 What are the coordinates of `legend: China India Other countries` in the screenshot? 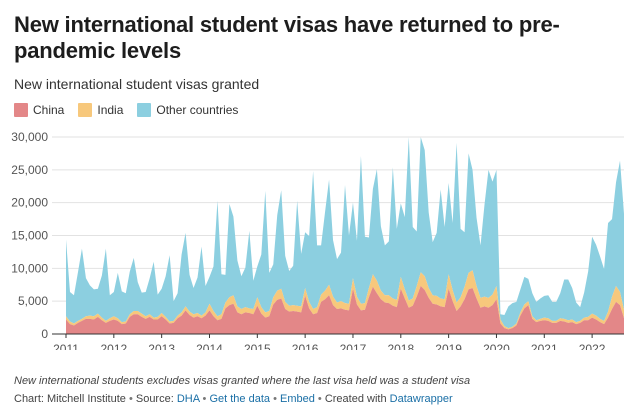 It's located at (133, 110).